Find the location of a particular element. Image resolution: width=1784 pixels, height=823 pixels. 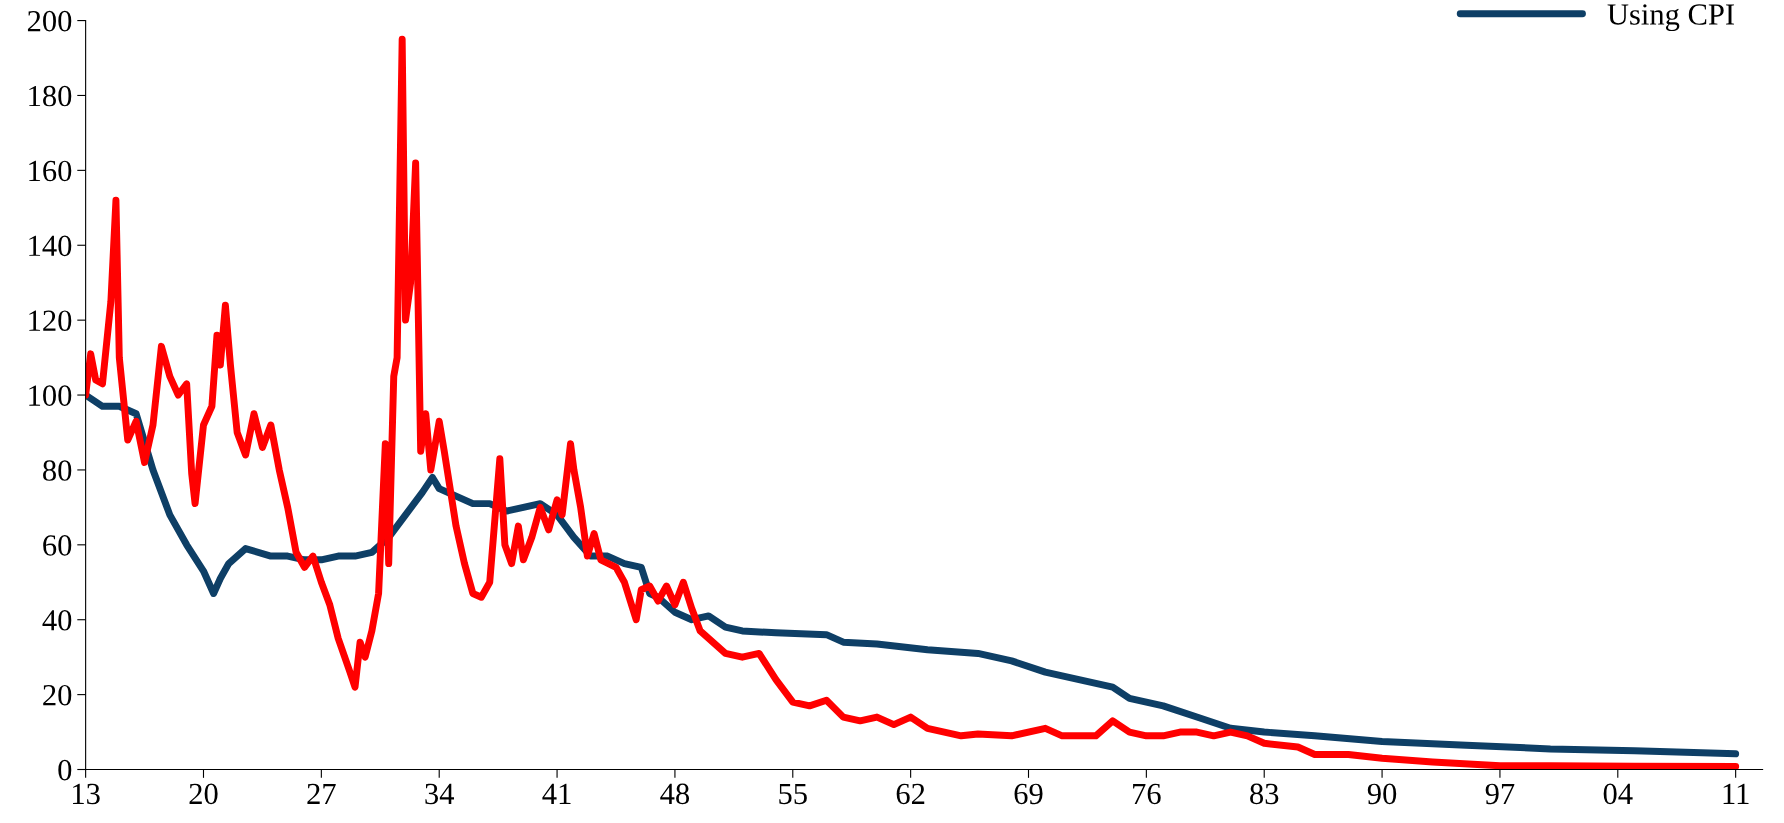

x-tick-label: 55 is located at coordinates (793, 794).